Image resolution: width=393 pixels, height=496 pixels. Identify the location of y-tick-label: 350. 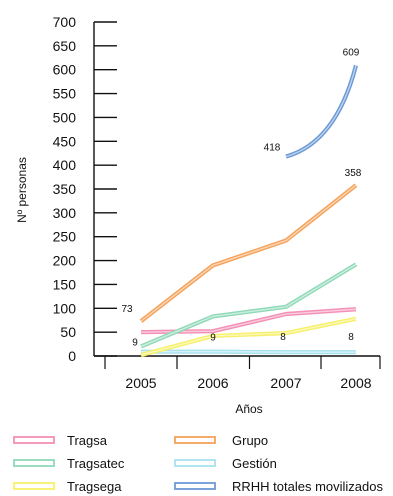
(65, 189).